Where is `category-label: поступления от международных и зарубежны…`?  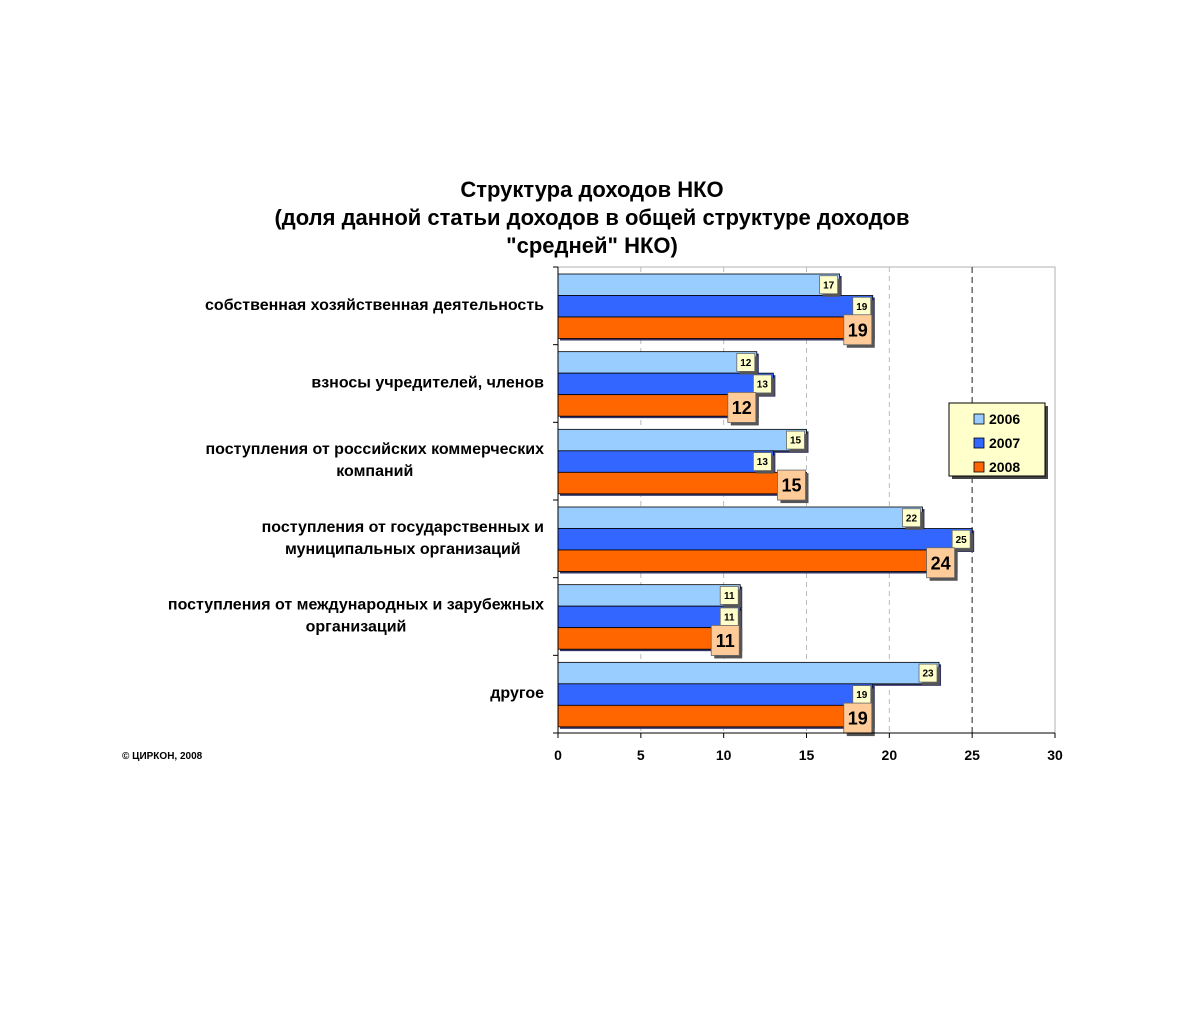 category-label: поступления от международных и зарубежны… is located at coordinates (356, 605).